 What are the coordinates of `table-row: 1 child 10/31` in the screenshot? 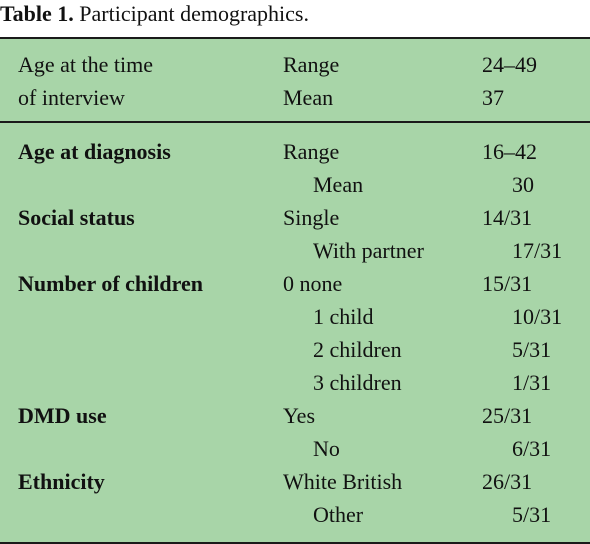 It's located at (295, 316).